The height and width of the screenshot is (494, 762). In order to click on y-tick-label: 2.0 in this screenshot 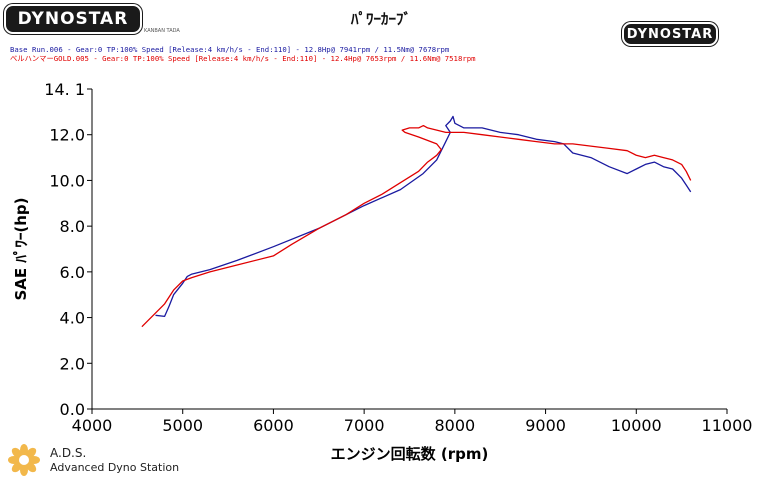, I will do `click(72, 363)`.